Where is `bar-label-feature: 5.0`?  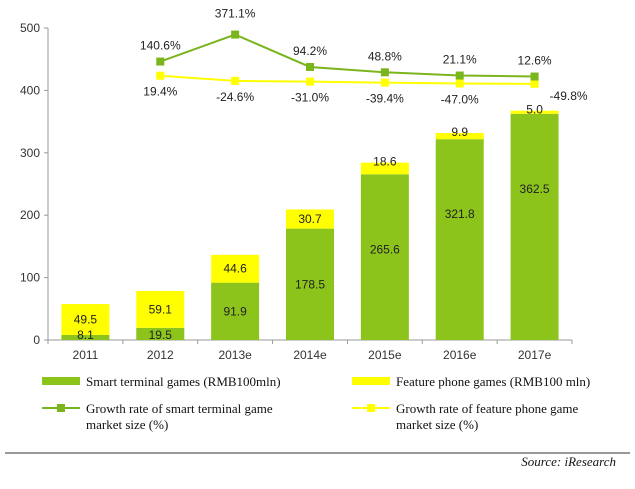 bar-label-feature: 5.0 is located at coordinates (534, 110).